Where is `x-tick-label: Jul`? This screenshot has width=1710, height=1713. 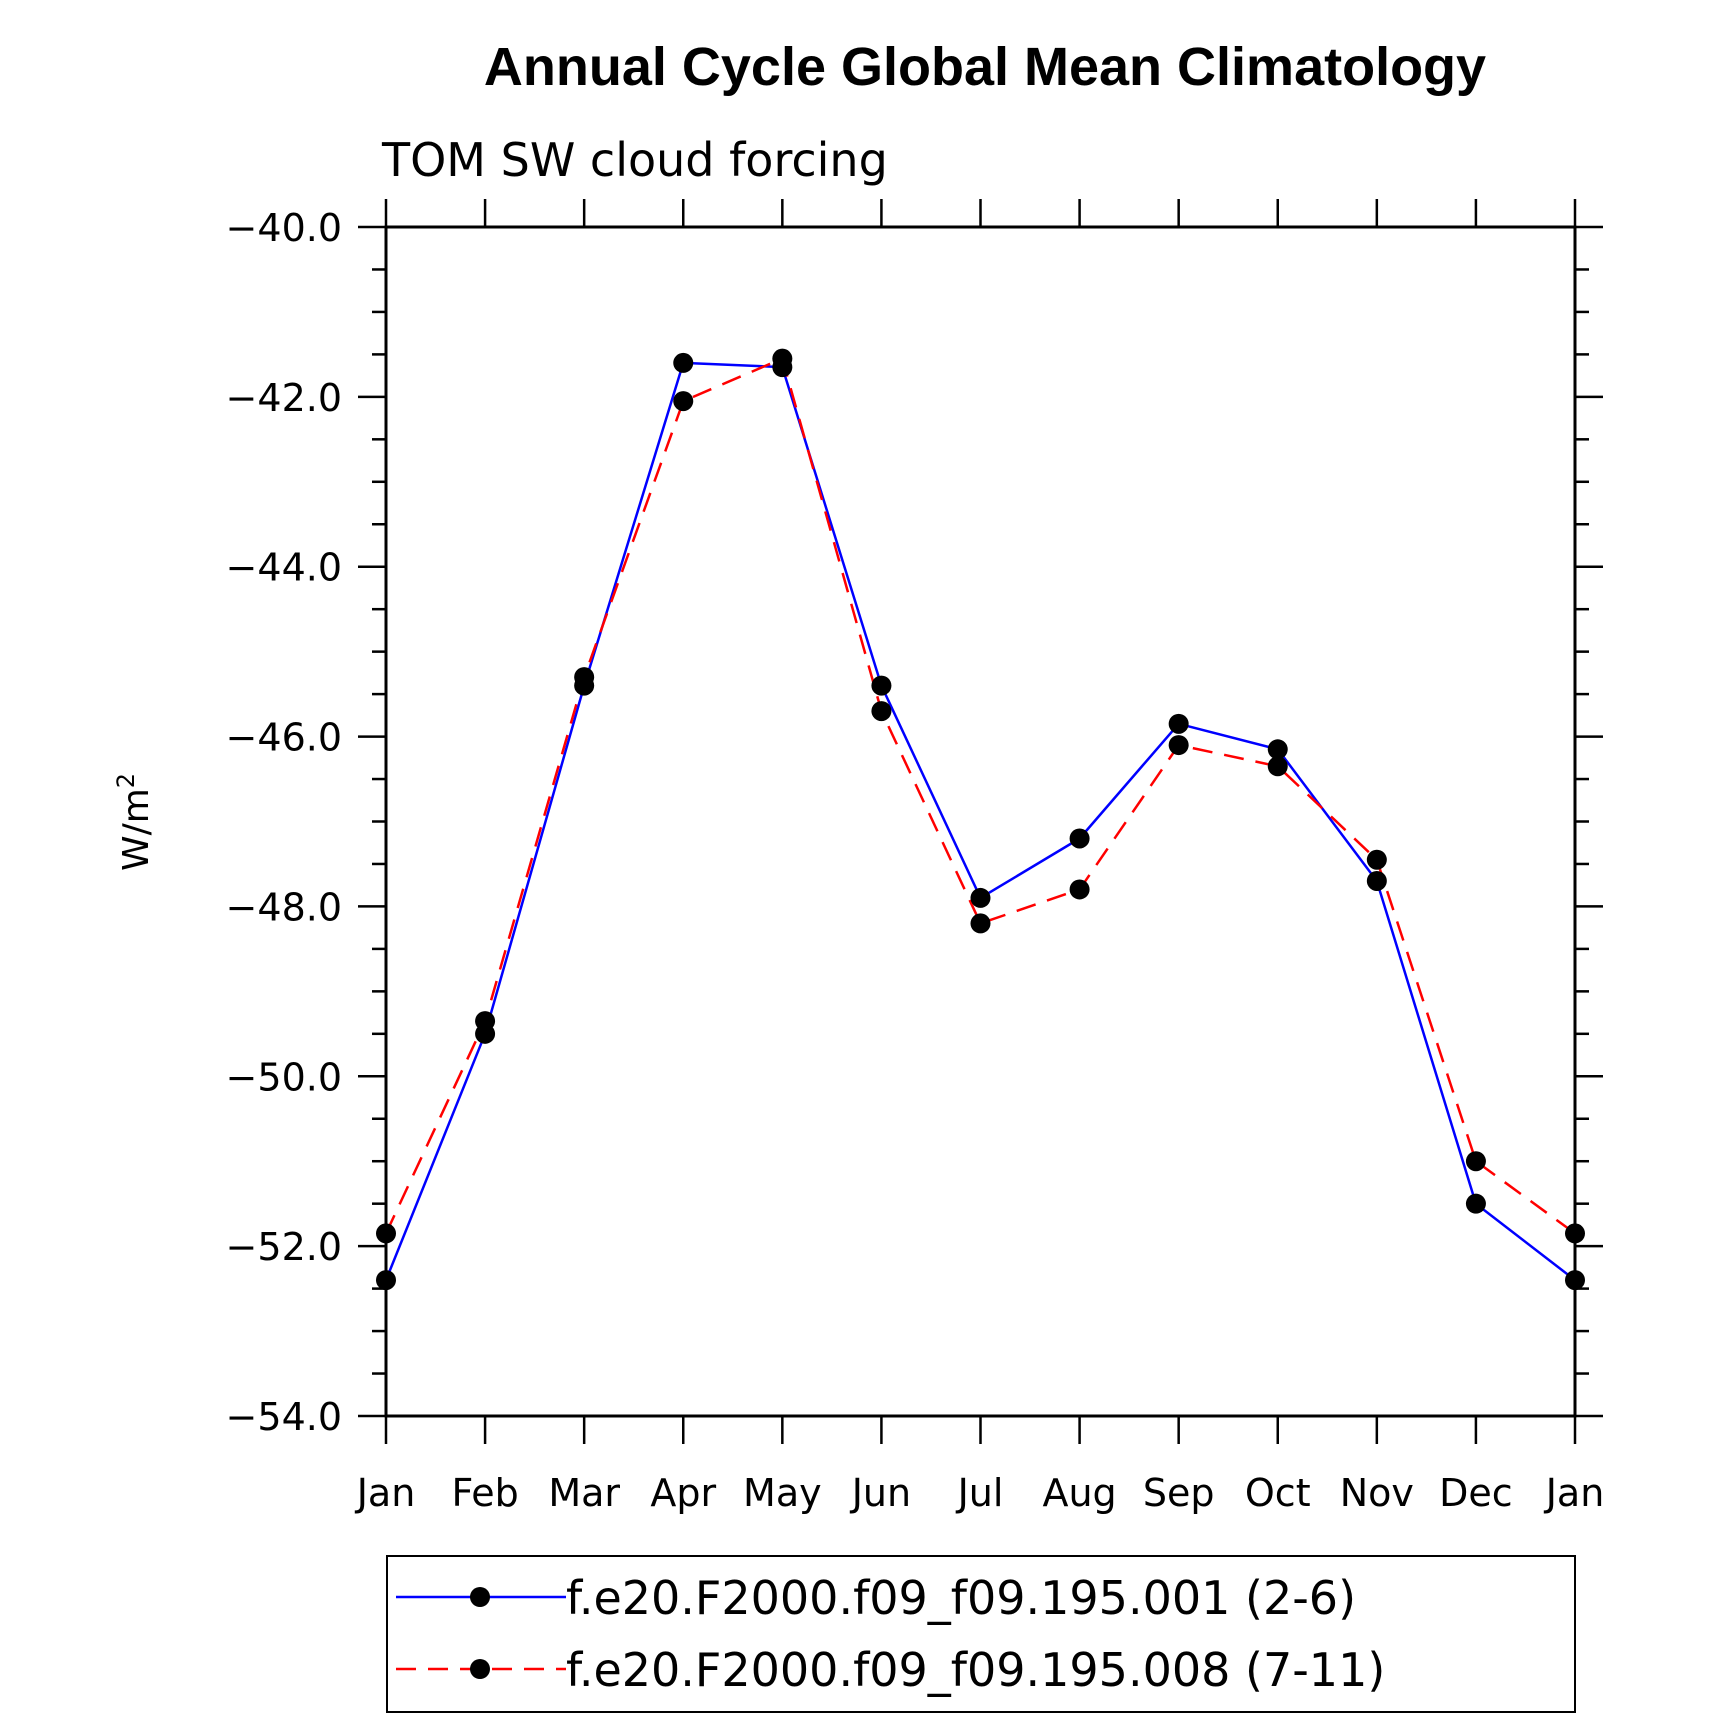 x-tick-label: Jul is located at coordinates (980, 1493).